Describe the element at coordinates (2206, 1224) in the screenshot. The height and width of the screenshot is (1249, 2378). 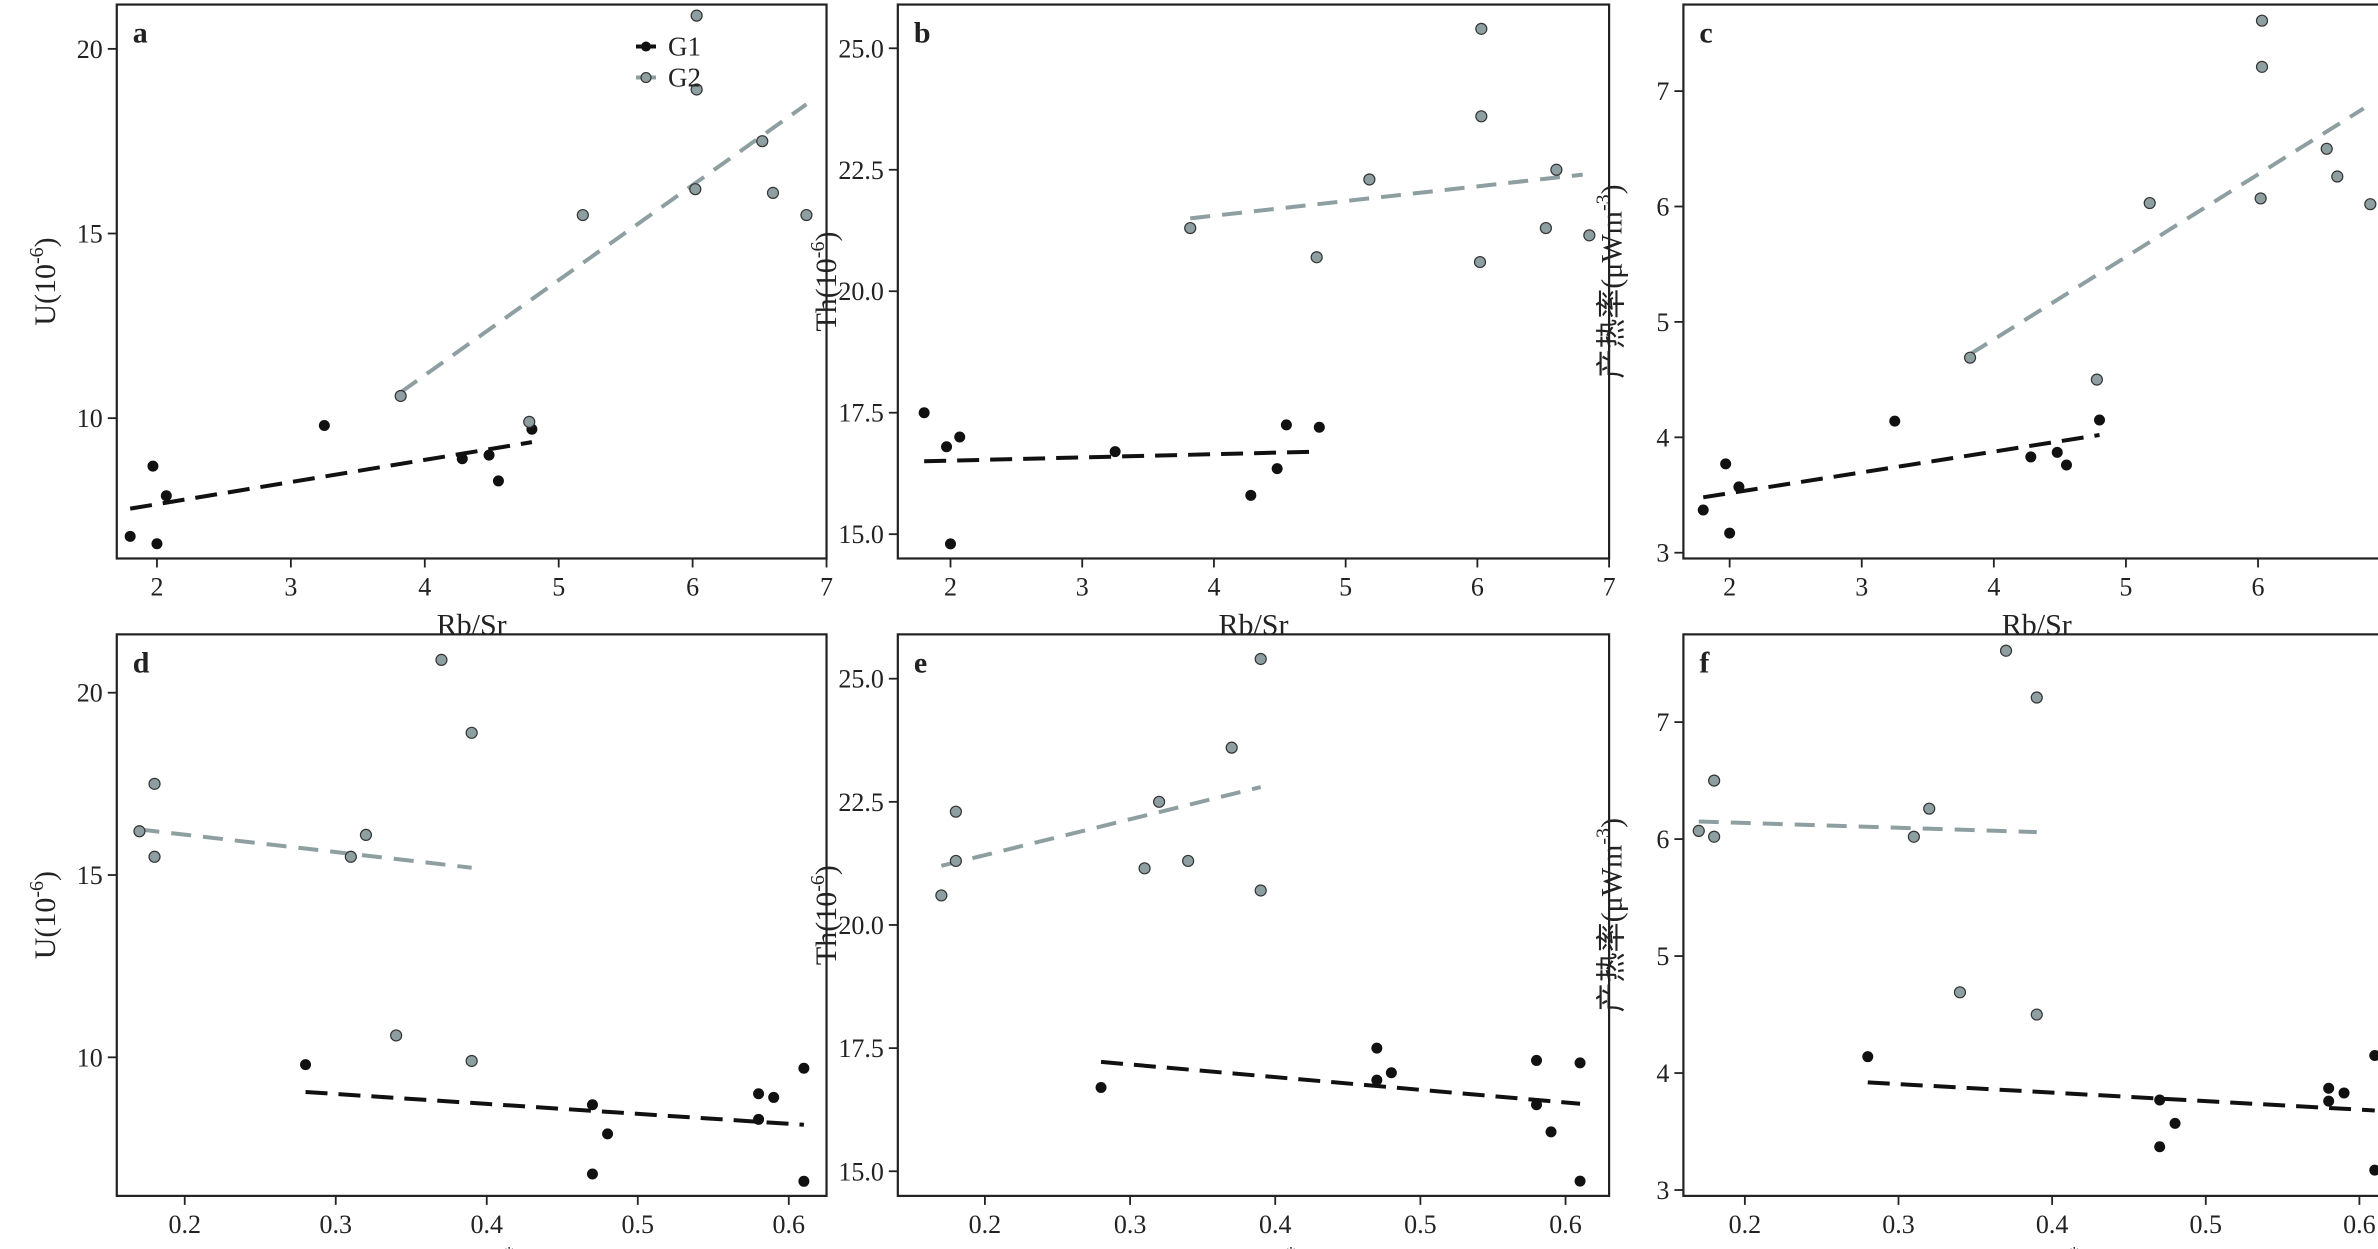
I see `x-tick-label: 0.5` at that location.